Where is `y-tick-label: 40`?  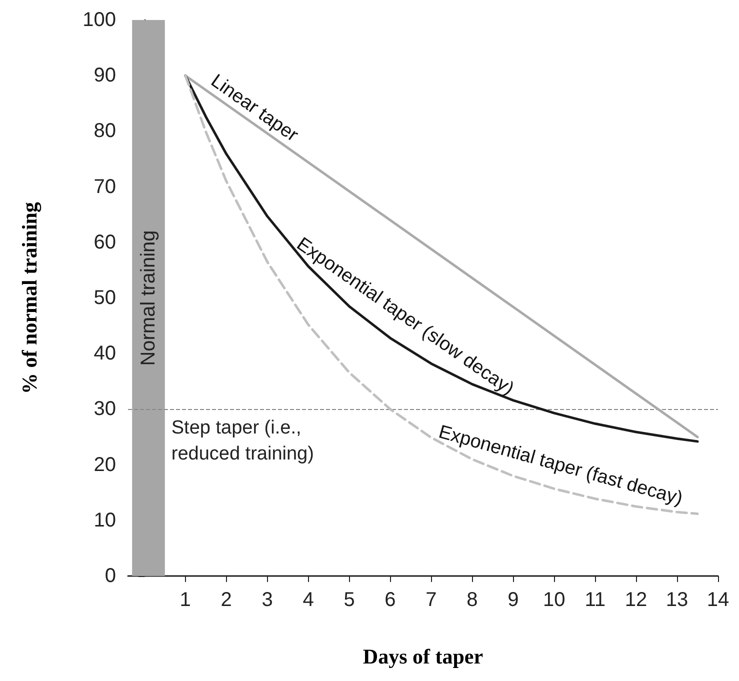 y-tick-label: 40 is located at coordinates (105, 353).